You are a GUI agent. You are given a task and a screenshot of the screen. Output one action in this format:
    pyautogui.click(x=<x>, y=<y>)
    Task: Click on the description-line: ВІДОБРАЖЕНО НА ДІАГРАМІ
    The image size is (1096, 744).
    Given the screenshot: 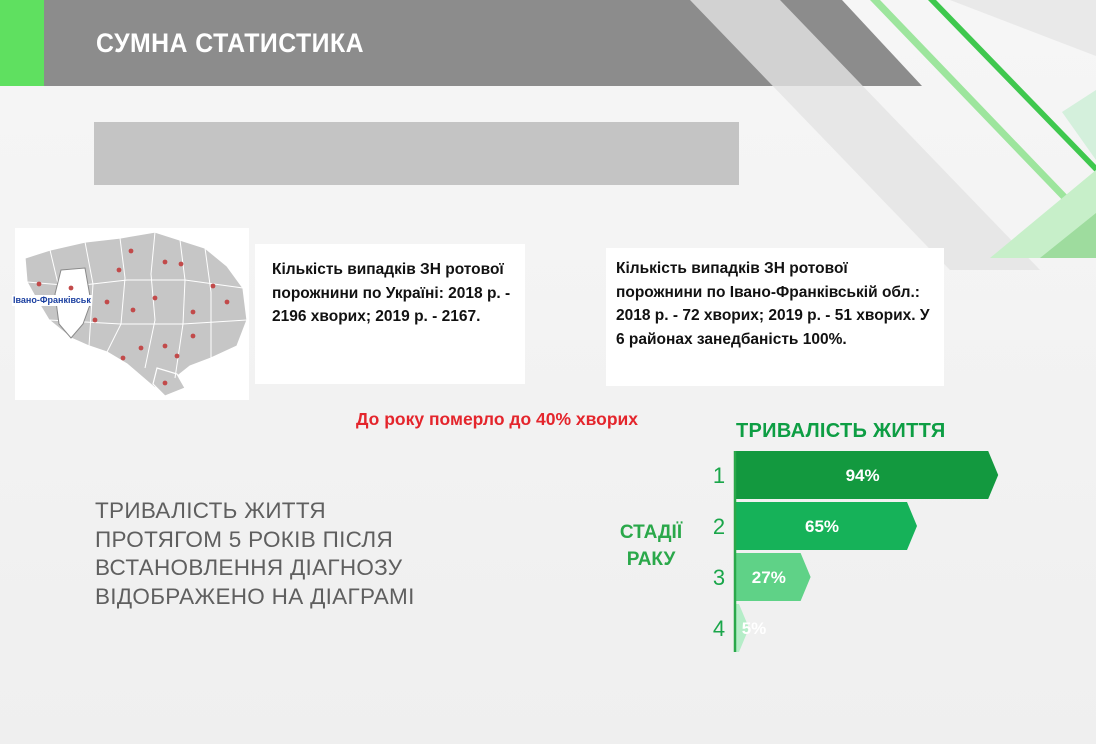 What is the action you would take?
    pyautogui.click(x=255, y=596)
    